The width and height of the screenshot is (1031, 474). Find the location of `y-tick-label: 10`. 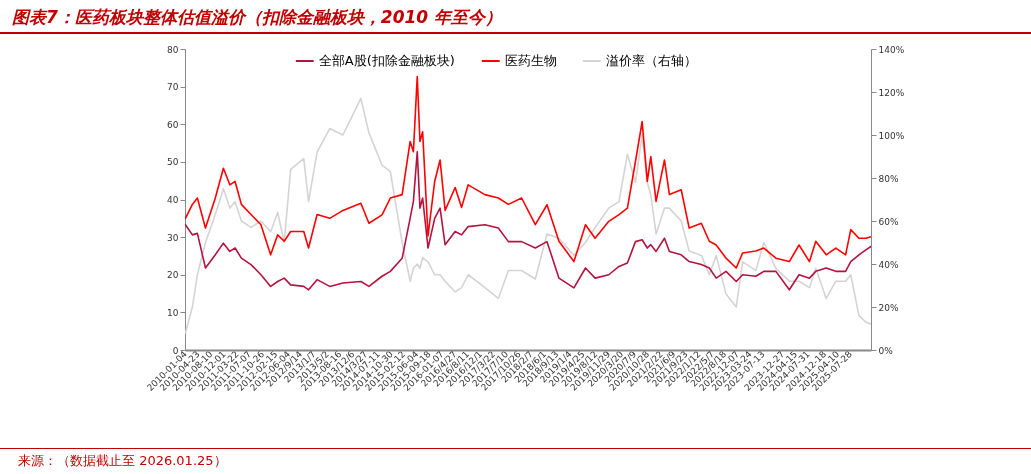

y-tick-label: 10 is located at coordinates (173, 312).